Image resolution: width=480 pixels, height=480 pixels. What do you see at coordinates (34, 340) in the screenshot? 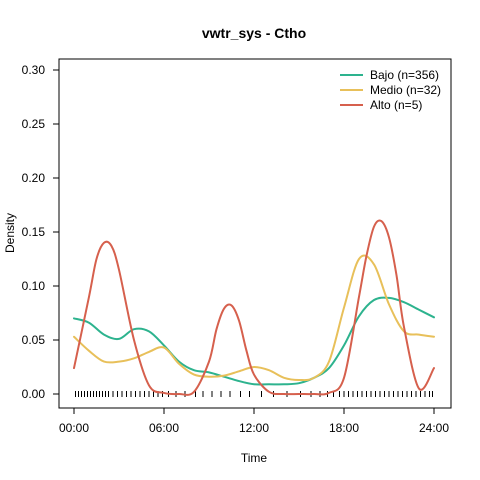
I see `y-tick-label-1: 0.05` at bounding box center [34, 340].